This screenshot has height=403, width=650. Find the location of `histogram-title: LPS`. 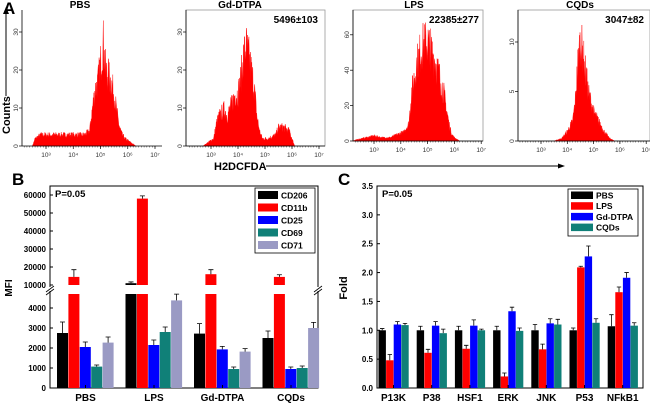

histogram-title: LPS is located at coordinates (414, 5).